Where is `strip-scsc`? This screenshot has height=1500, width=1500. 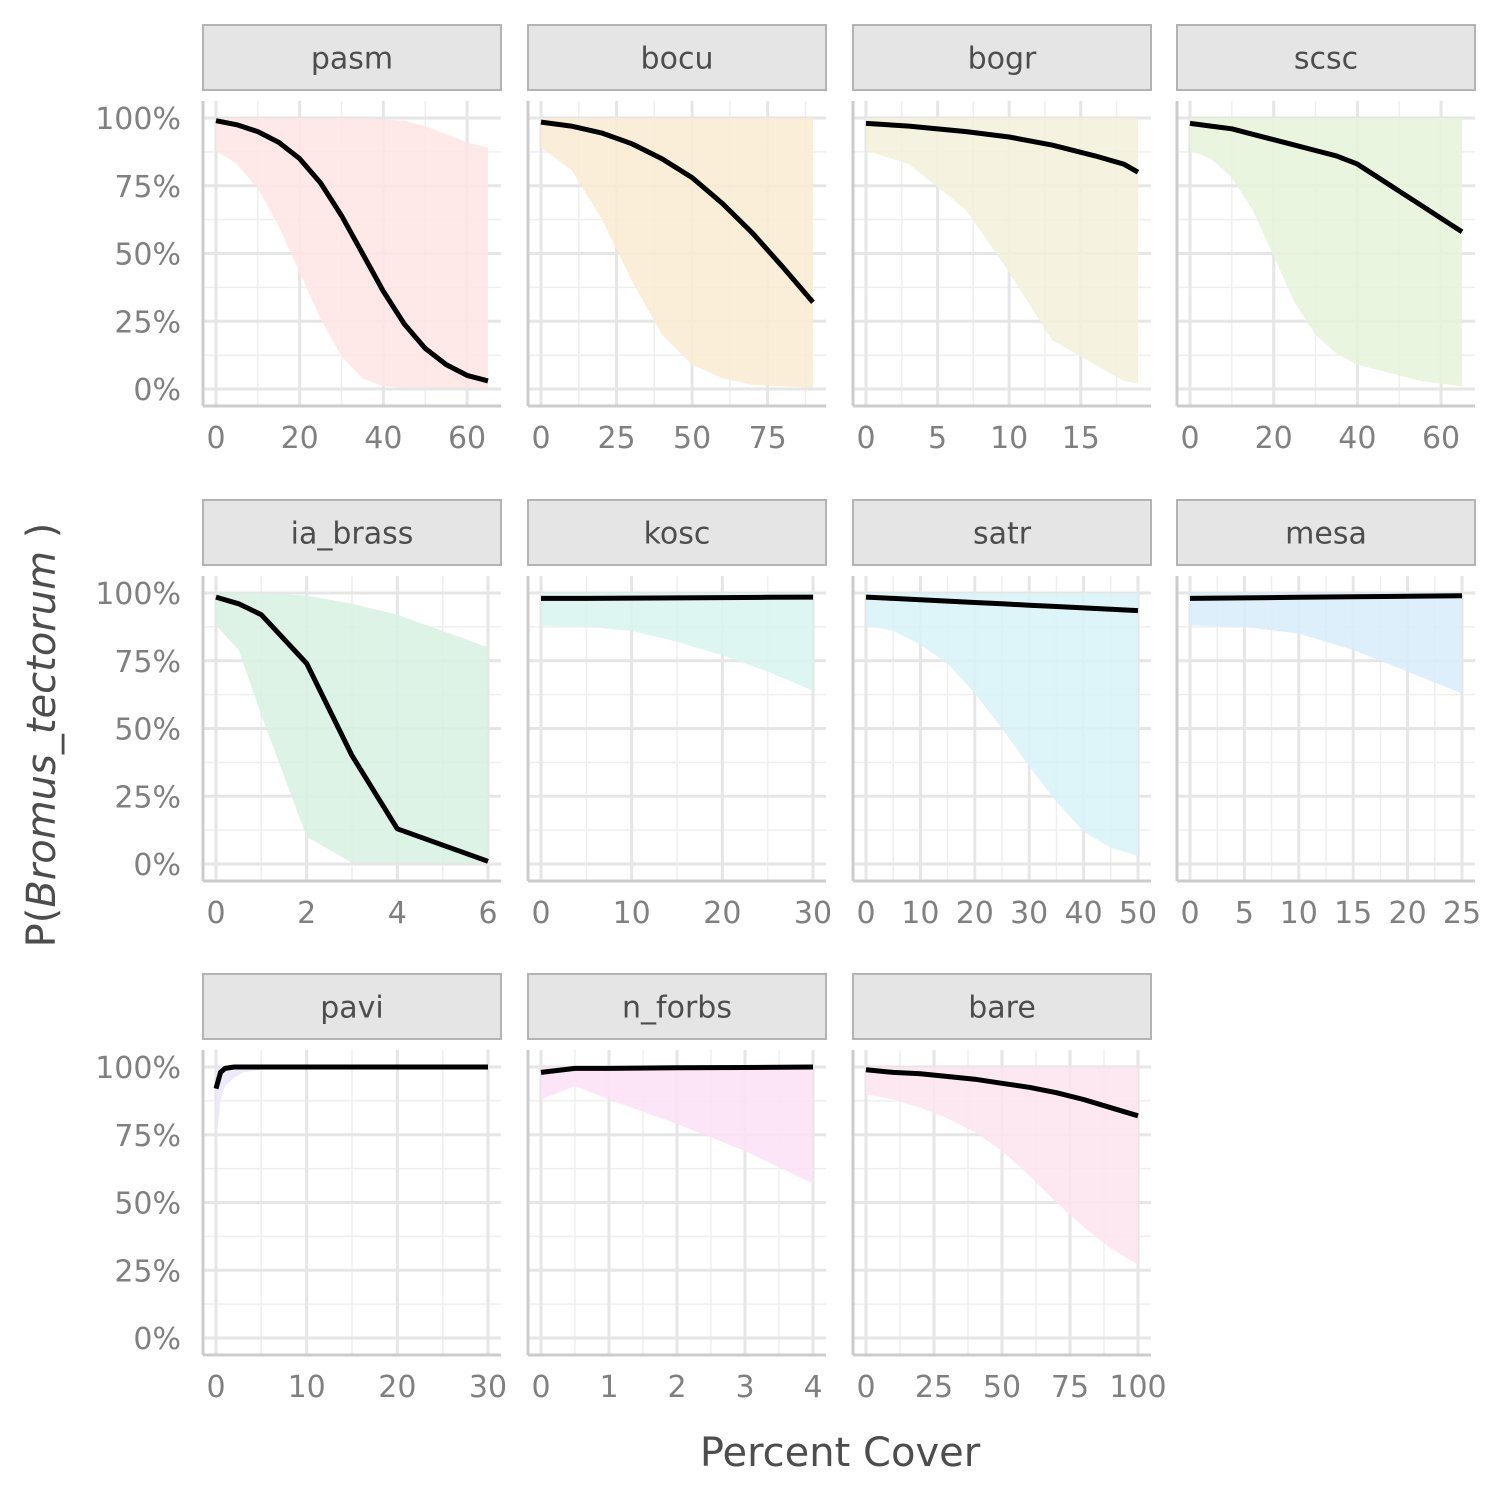 strip-scsc is located at coordinates (1326, 57).